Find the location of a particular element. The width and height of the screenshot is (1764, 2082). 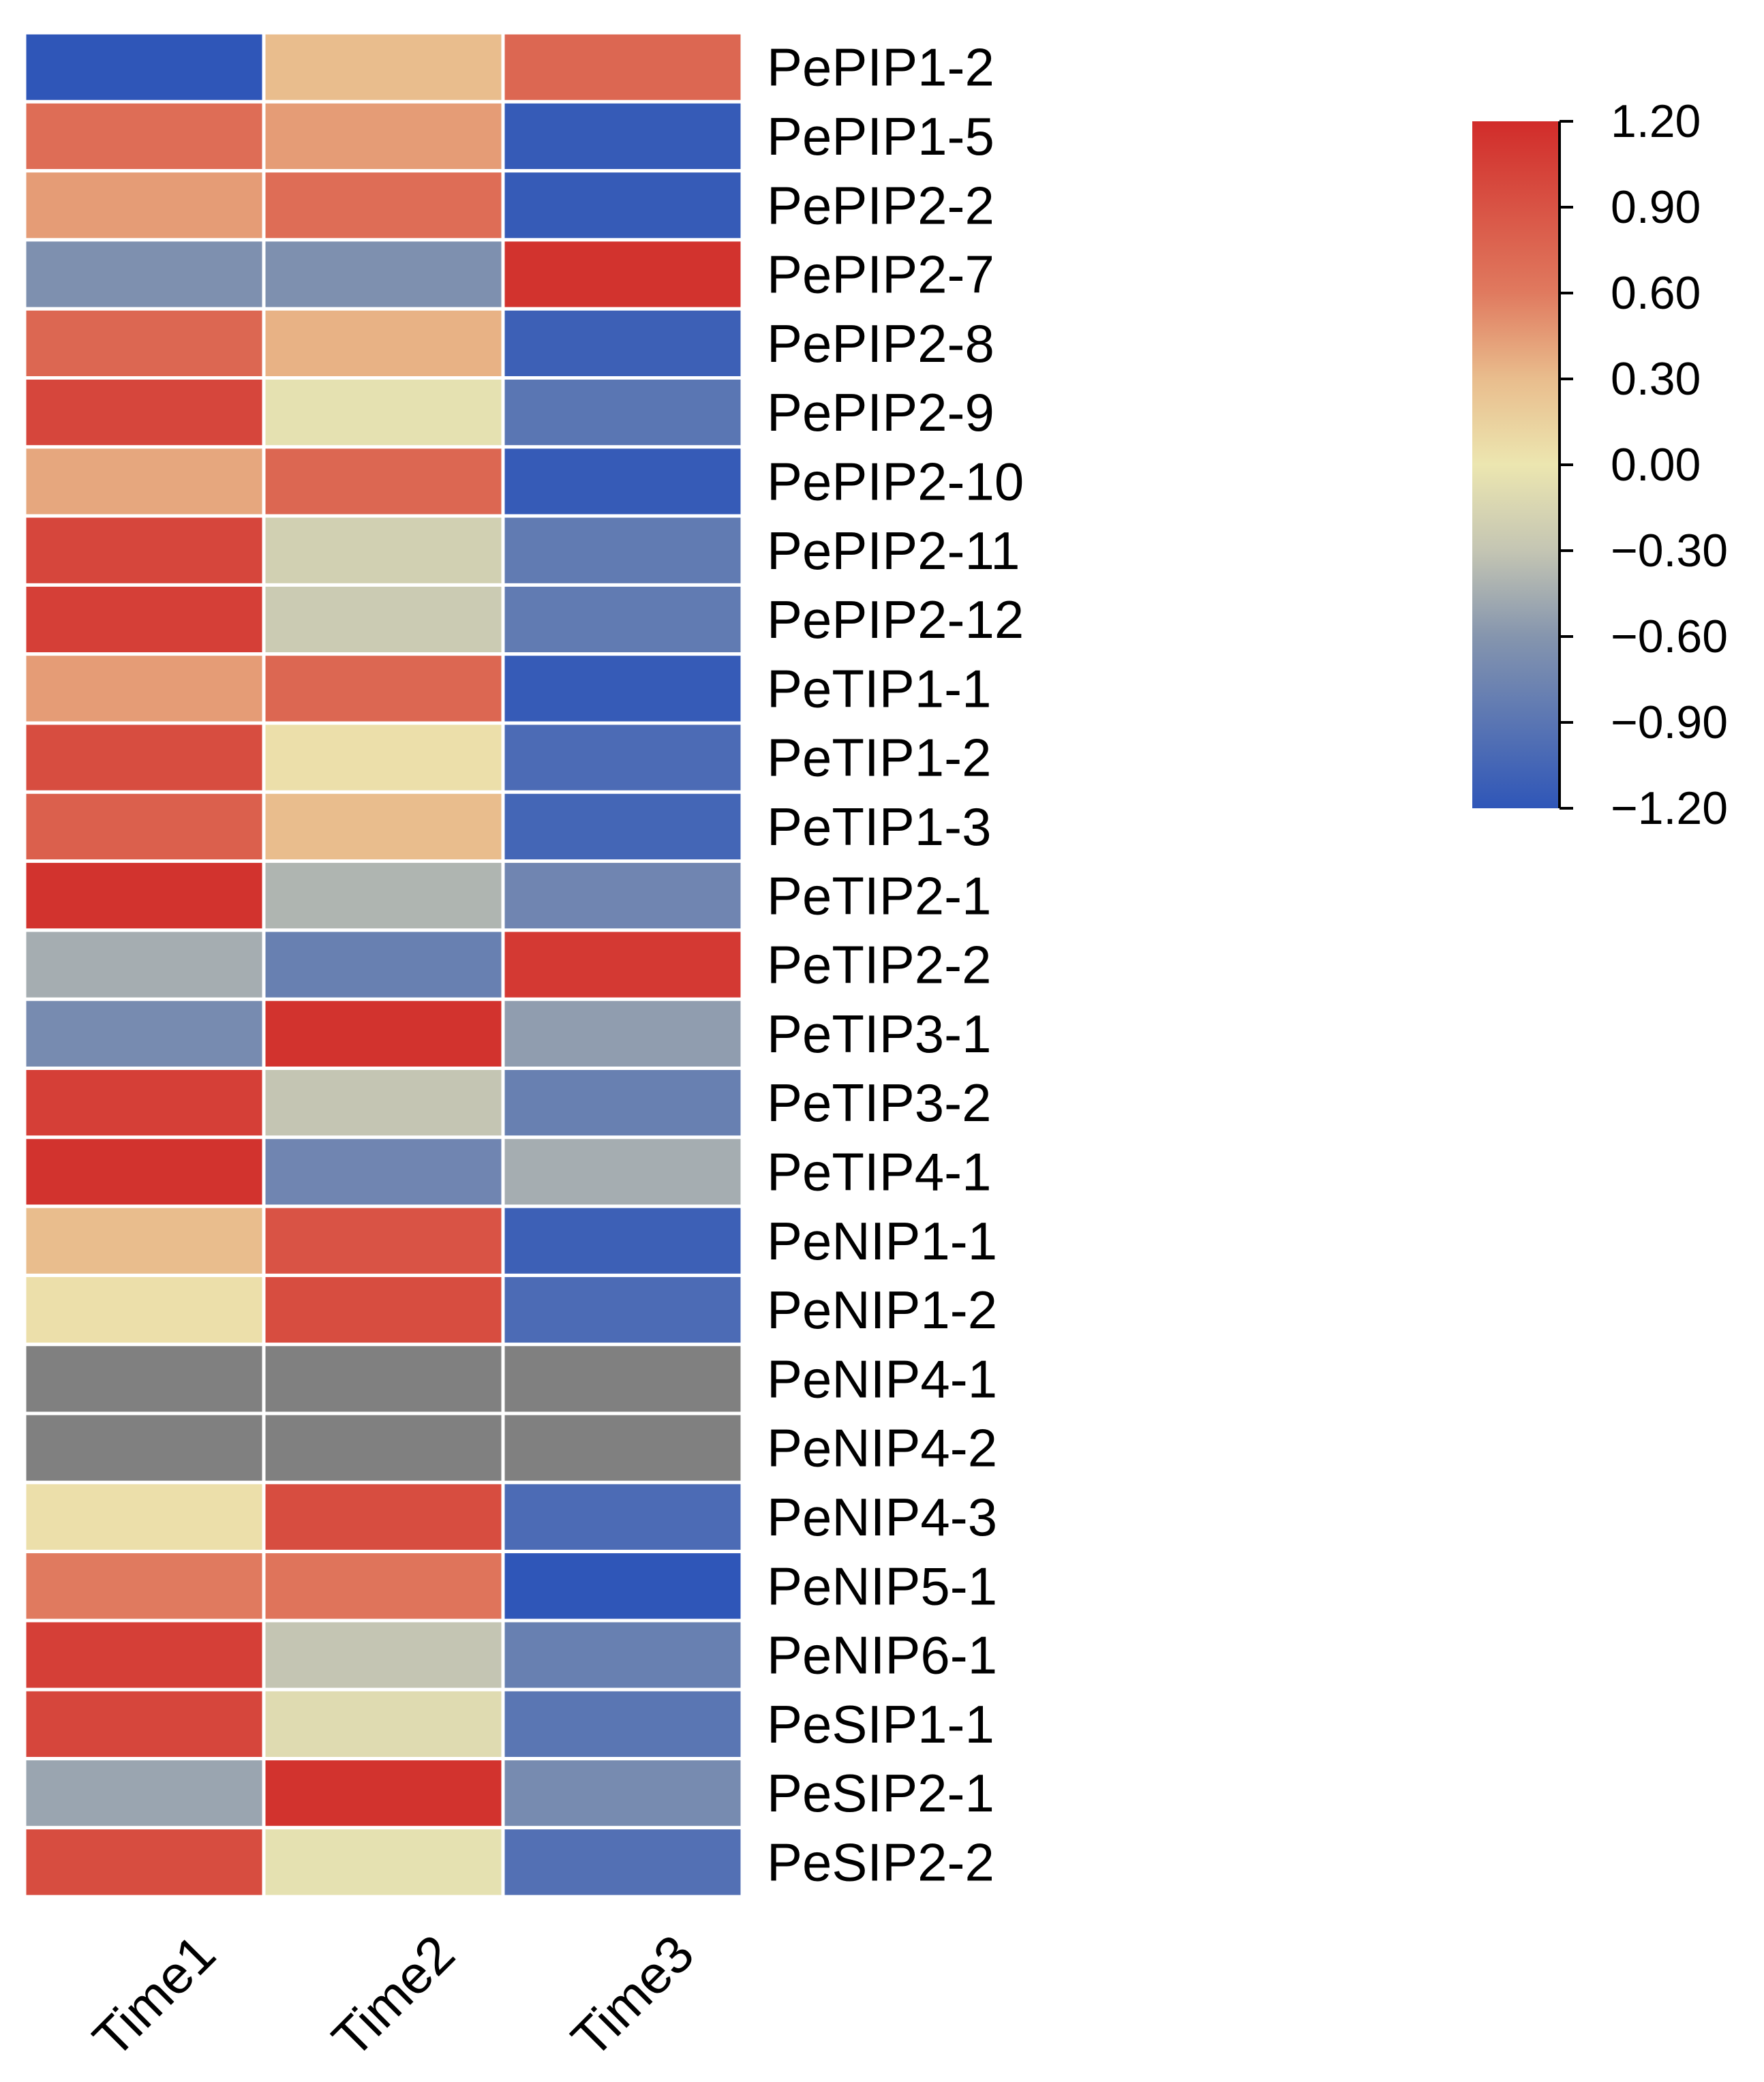

heatmap-cell-petip2-2-time3 is located at coordinates (622, 964).